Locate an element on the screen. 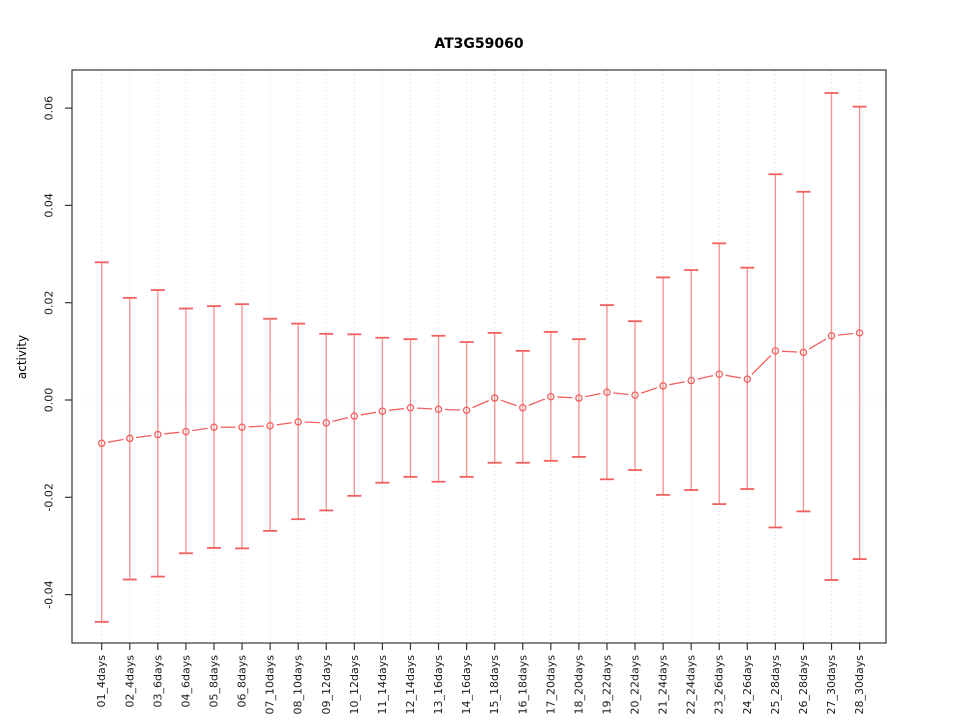 Image resolution: width=960 pixels, height=720 pixels. x-tick-label: 28_30days is located at coordinates (859, 685).